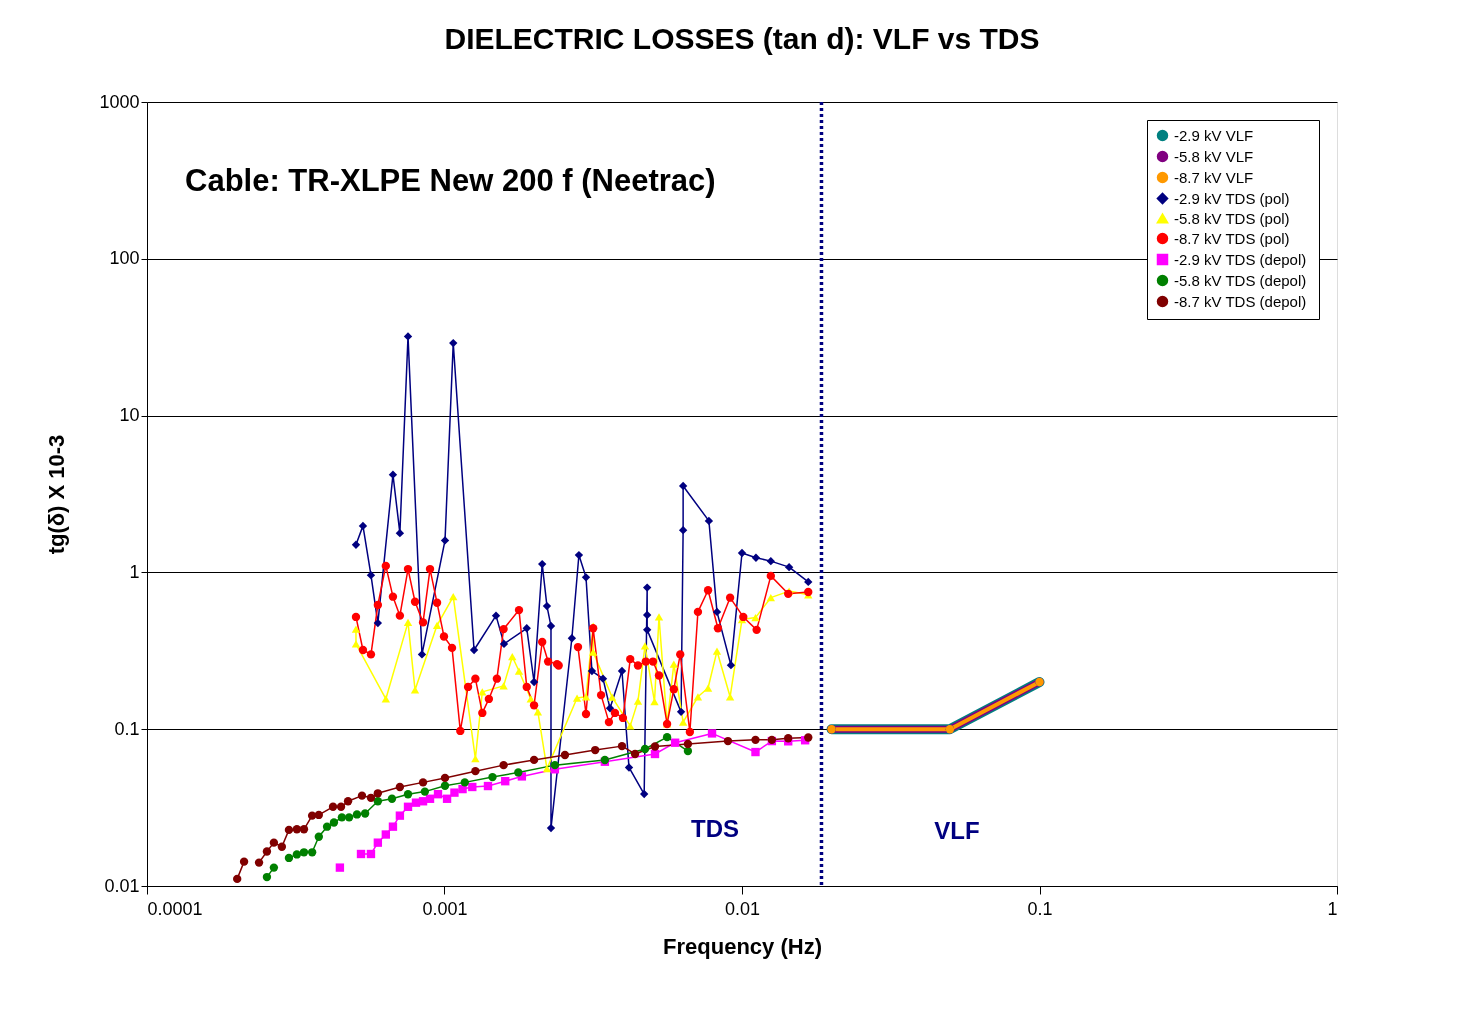 Image resolution: width=1477 pixels, height=1026 pixels. I want to click on legend-label: -5.8 kV TDS (pol), so click(1232, 218).